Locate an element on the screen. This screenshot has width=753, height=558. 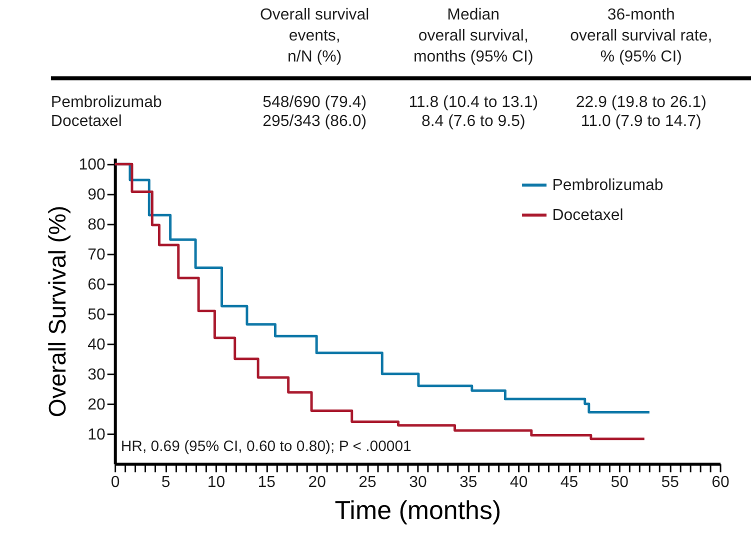
legend-label: Pembrolizumab is located at coordinates (608, 185).